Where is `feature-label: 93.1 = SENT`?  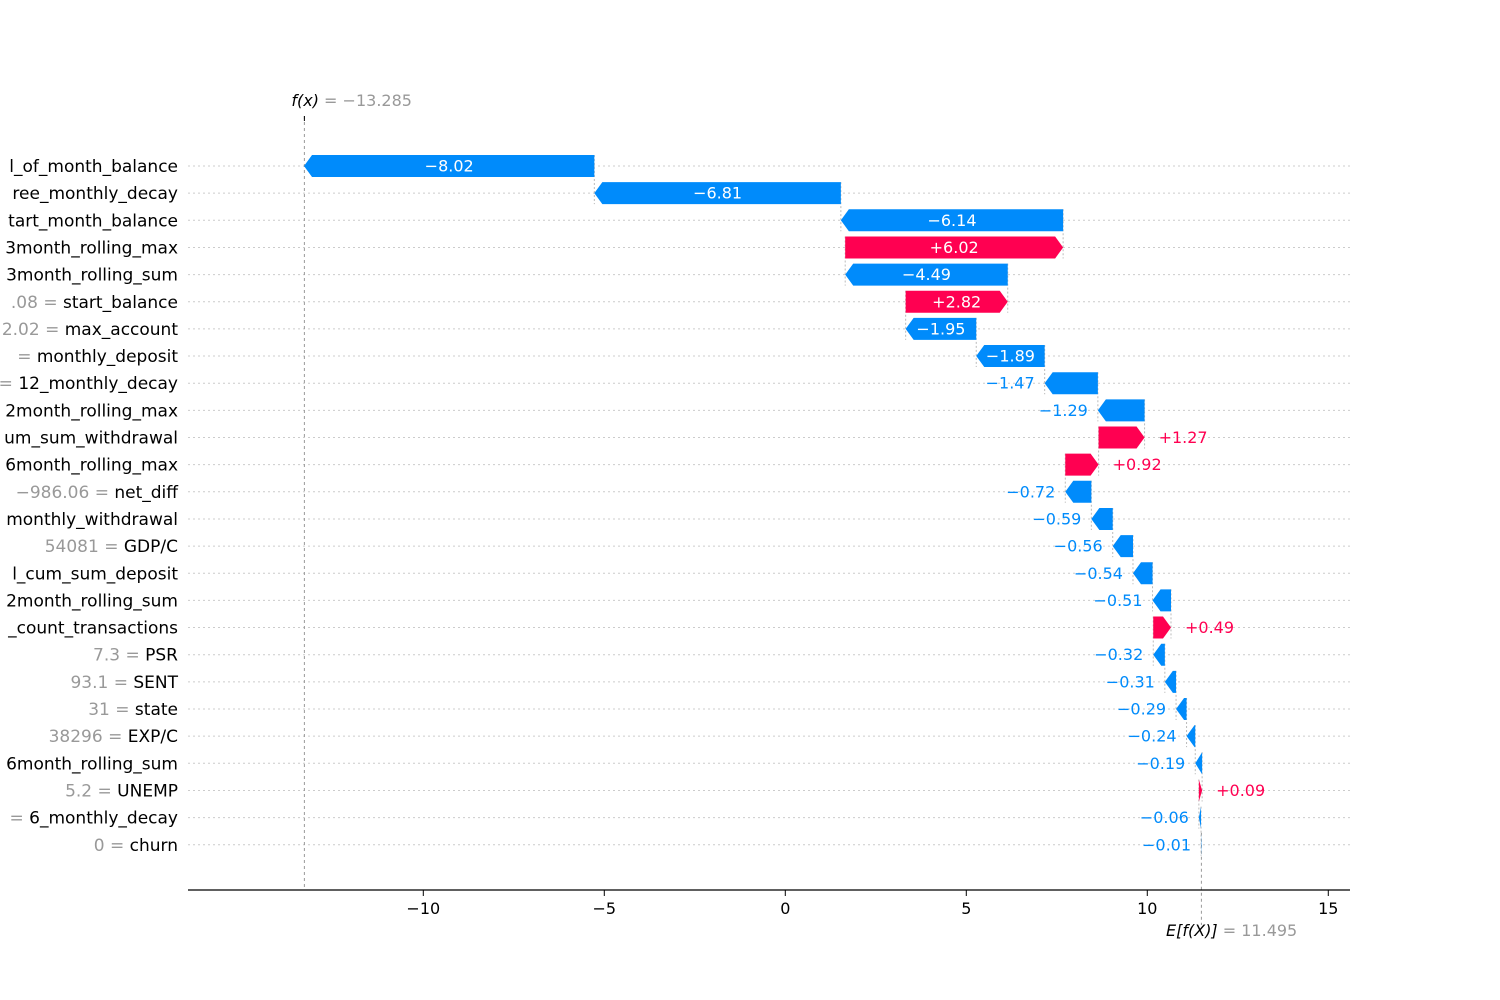 feature-label: 93.1 = SENT is located at coordinates (124, 683).